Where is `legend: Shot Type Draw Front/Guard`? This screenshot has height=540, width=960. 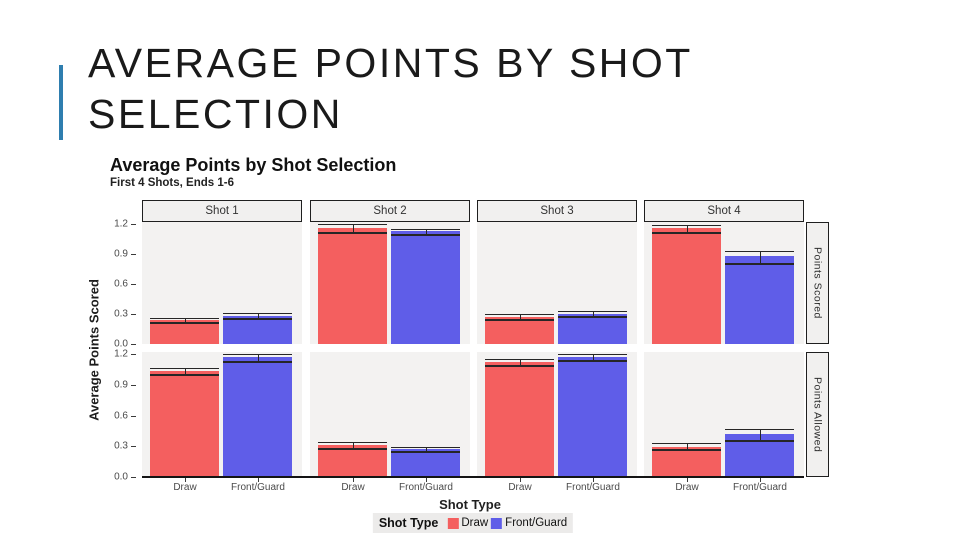 legend: Shot Type Draw Front/Guard is located at coordinates (473, 523).